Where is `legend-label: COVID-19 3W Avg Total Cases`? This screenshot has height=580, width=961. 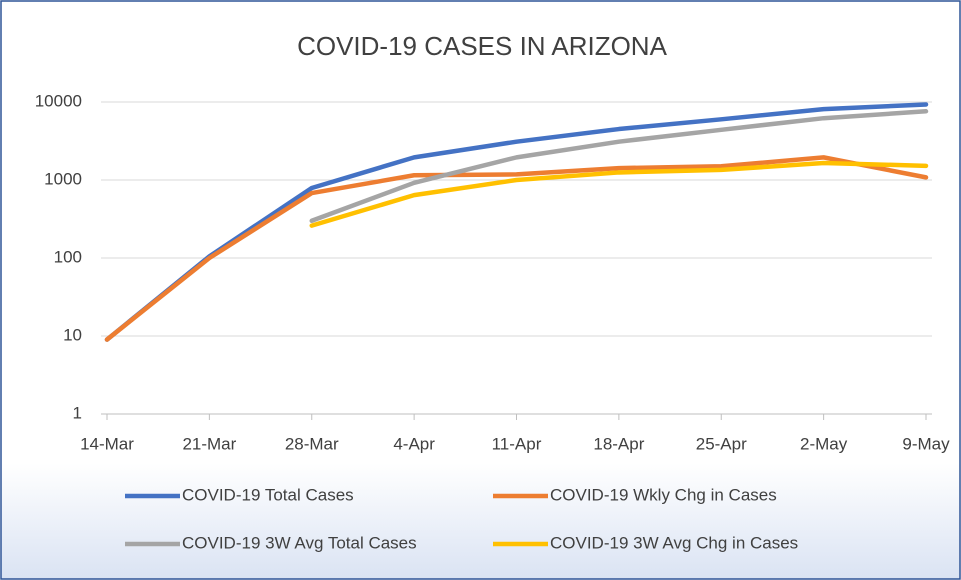
legend-label: COVID-19 3W Avg Total Cases is located at coordinates (299, 542).